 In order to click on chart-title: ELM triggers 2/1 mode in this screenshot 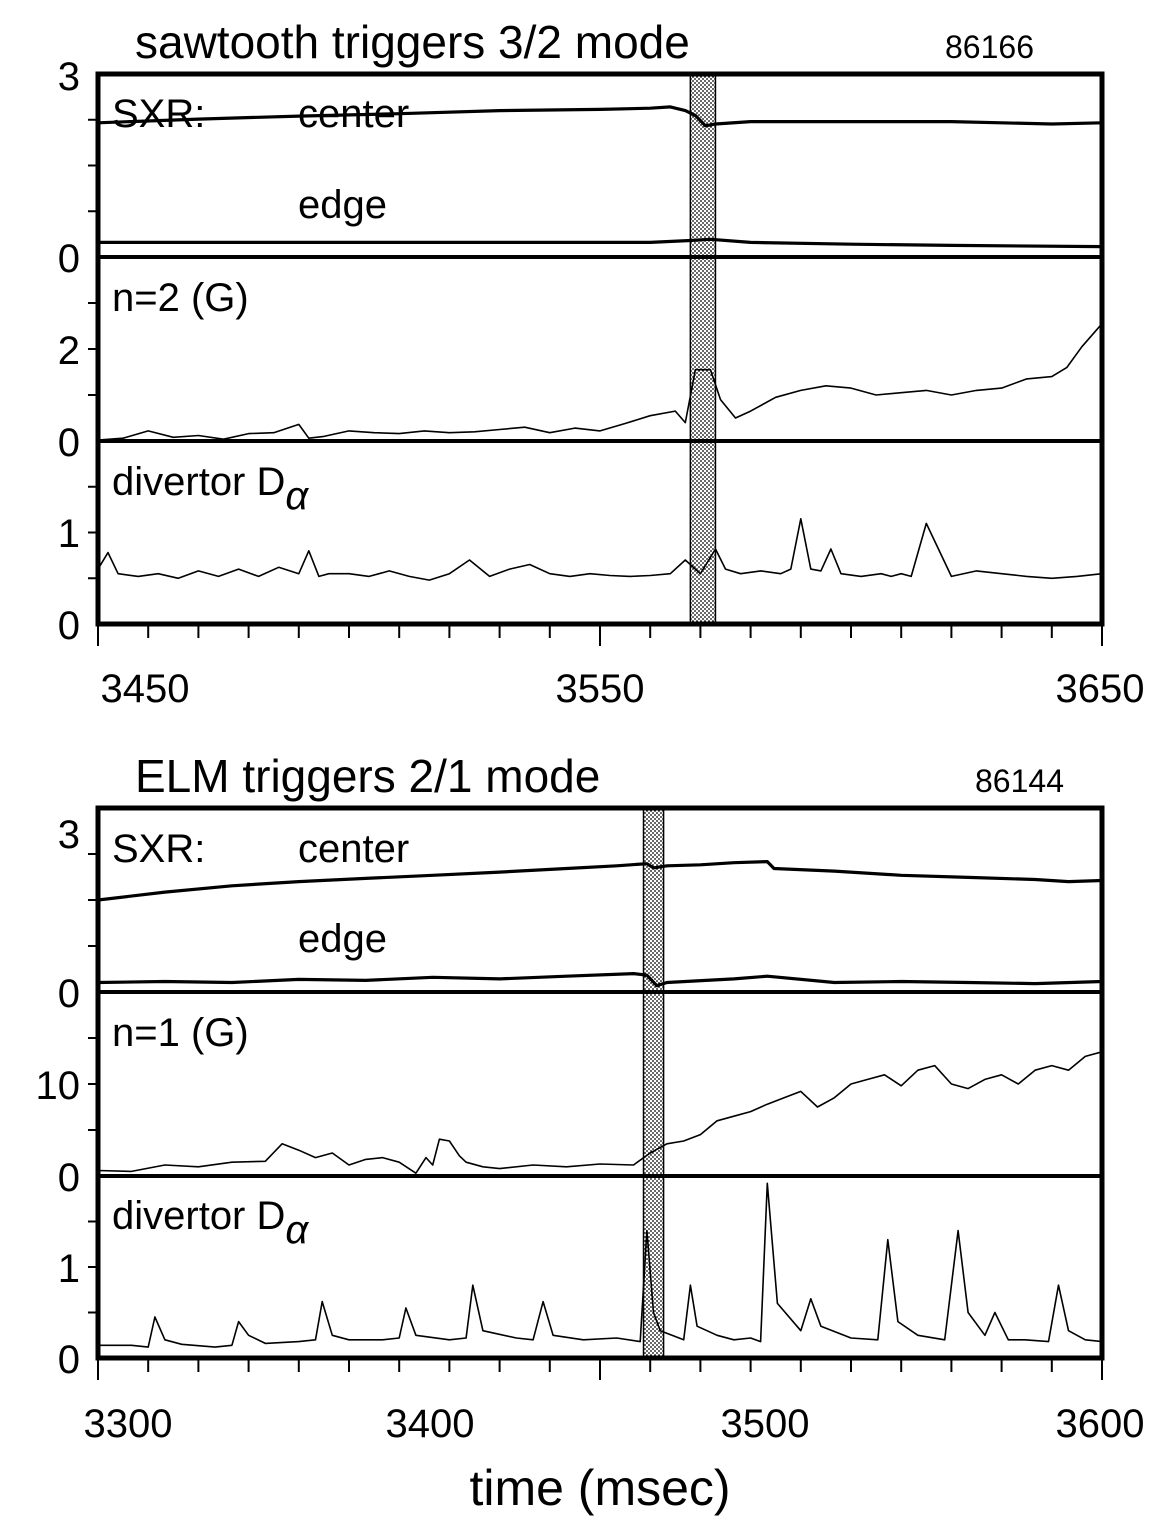, I will do `click(367, 776)`.